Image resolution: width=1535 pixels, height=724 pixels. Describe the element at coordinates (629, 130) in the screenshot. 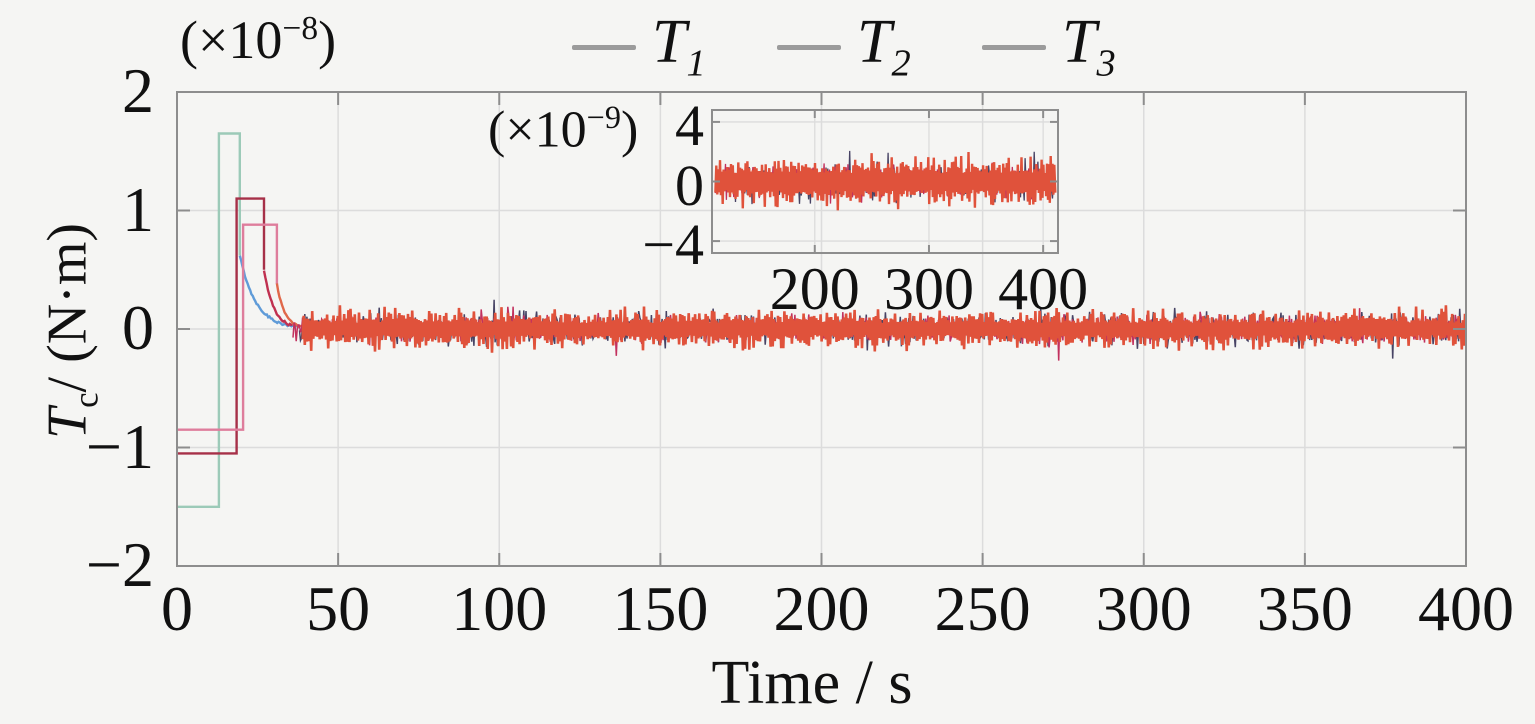

I see `inset-scale-label-close: )` at that location.